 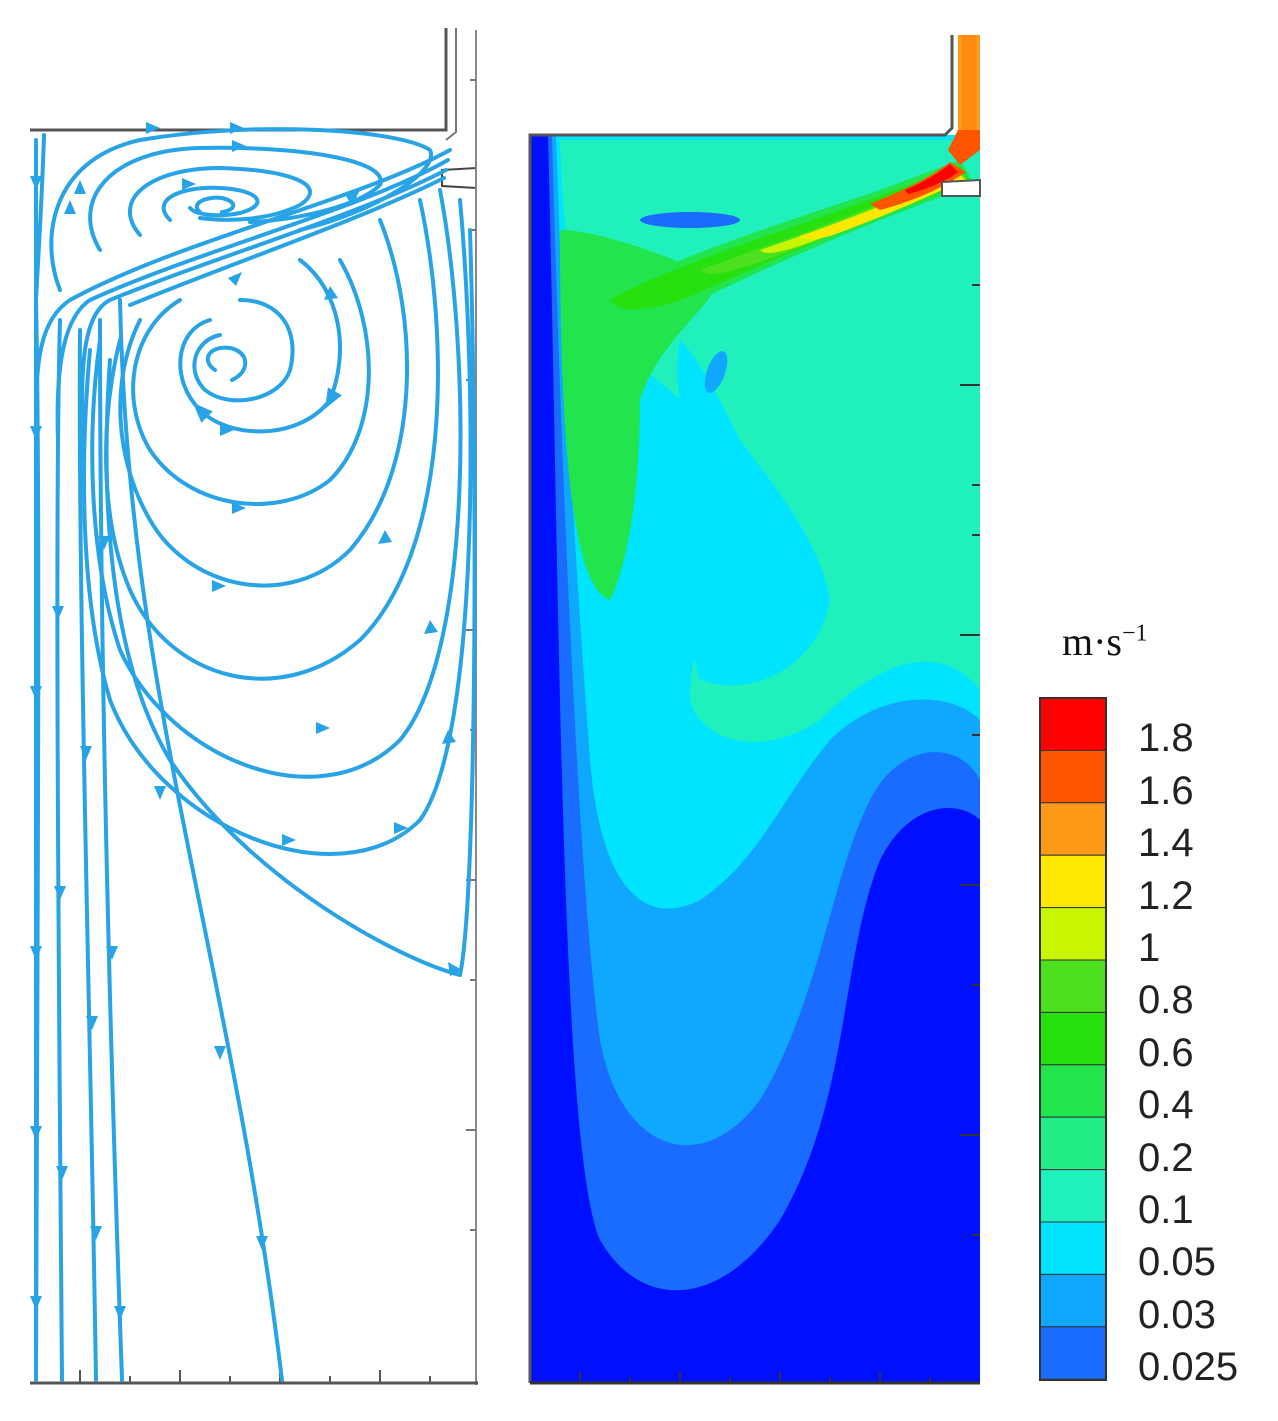 I want to click on legend-unit-label: m·s−1, so click(x=1105, y=641).